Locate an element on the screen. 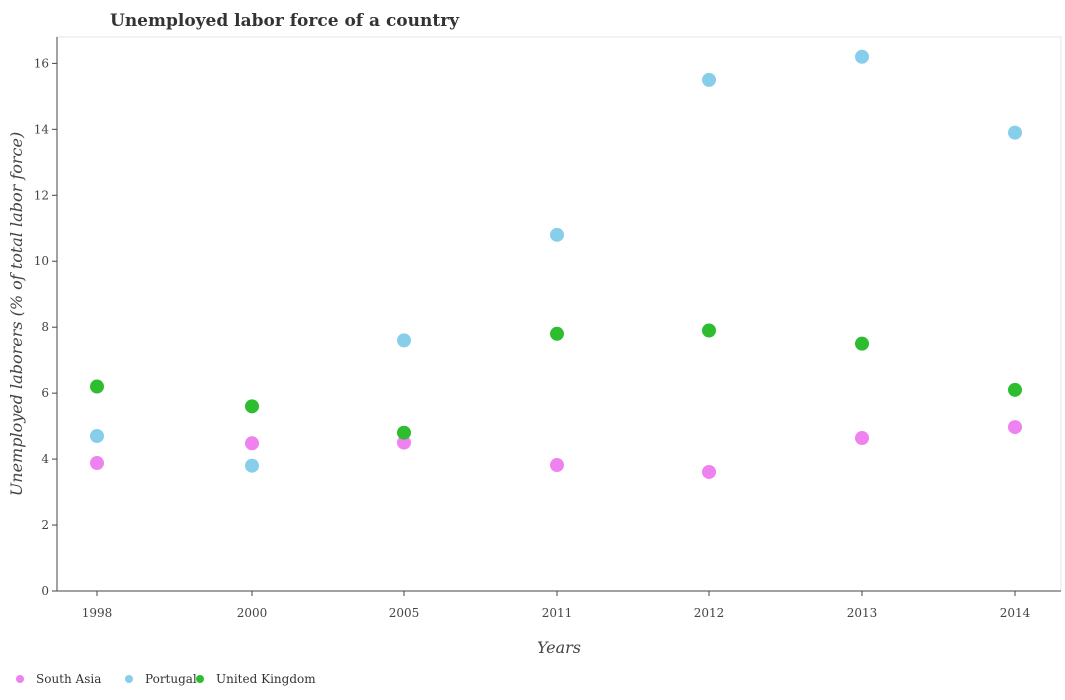 The image size is (1065, 700). x-tick-label: 2013 is located at coordinates (862, 613).